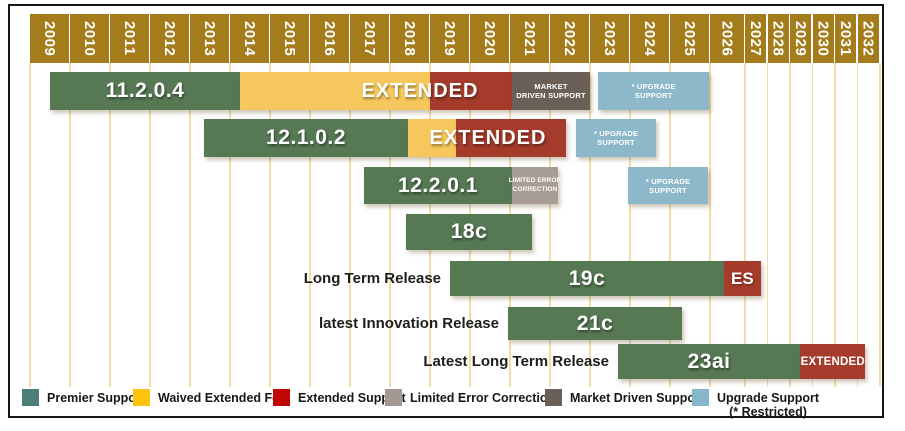 The height and width of the screenshot is (431, 905). I want to click on legend-label: Premier Support, so click(96, 398).